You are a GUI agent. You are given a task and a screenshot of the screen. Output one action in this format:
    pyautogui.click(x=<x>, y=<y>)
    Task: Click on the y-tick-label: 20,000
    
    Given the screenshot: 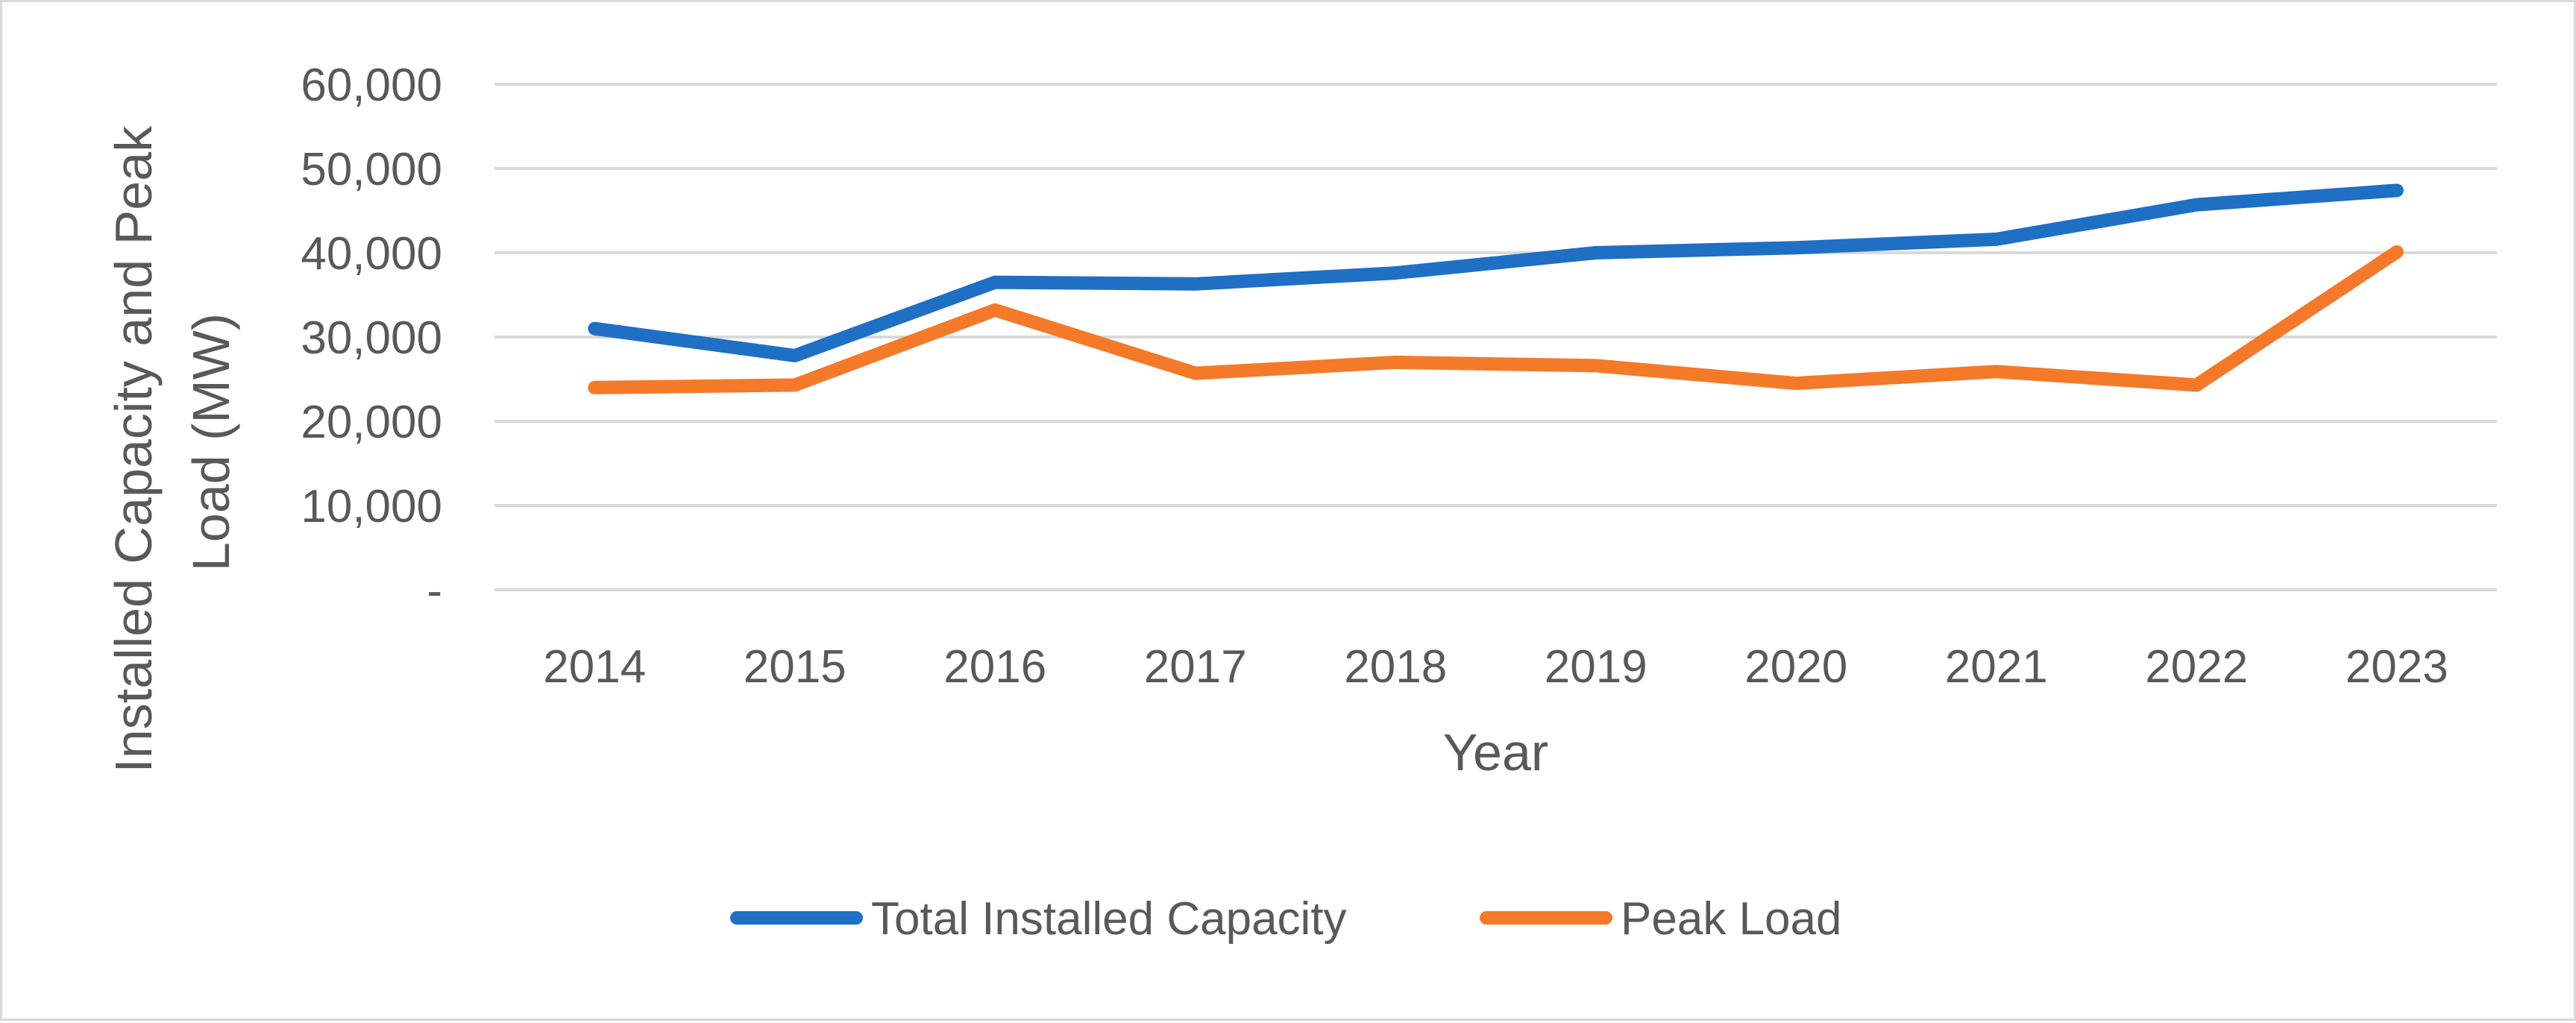 What is the action you would take?
    pyautogui.click(x=372, y=422)
    